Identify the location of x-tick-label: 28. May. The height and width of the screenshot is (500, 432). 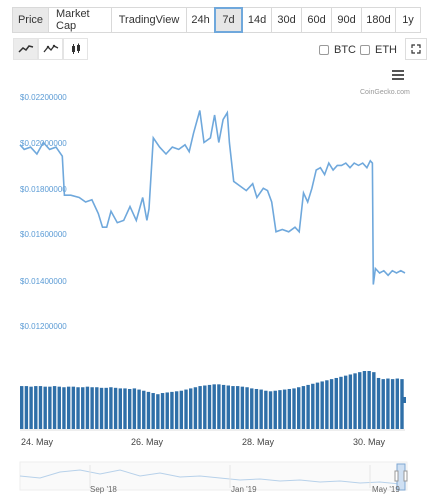
(258, 442).